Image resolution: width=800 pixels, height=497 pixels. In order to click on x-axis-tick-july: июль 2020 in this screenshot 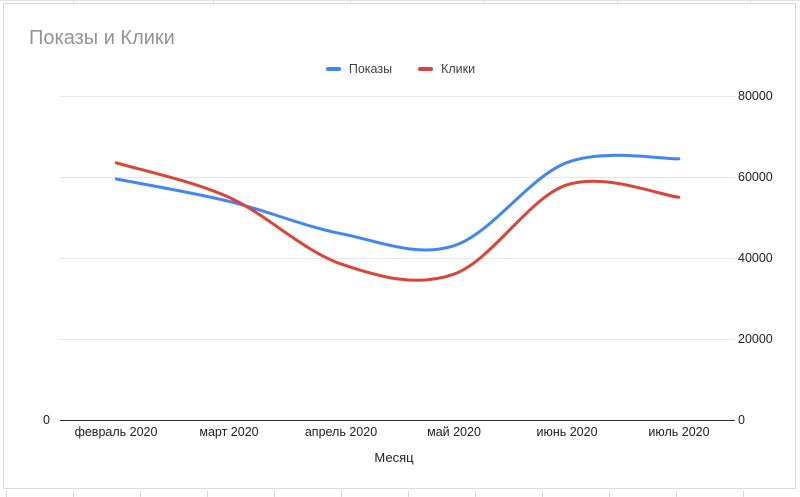, I will do `click(679, 432)`.